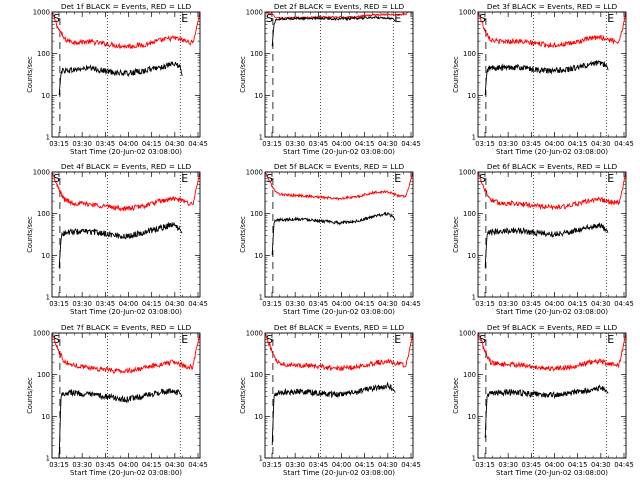 The image size is (640, 480). Describe the element at coordinates (339, 327) in the screenshot. I see `panel-title: Det 8f BLACK = Events, RED = LLD` at that location.